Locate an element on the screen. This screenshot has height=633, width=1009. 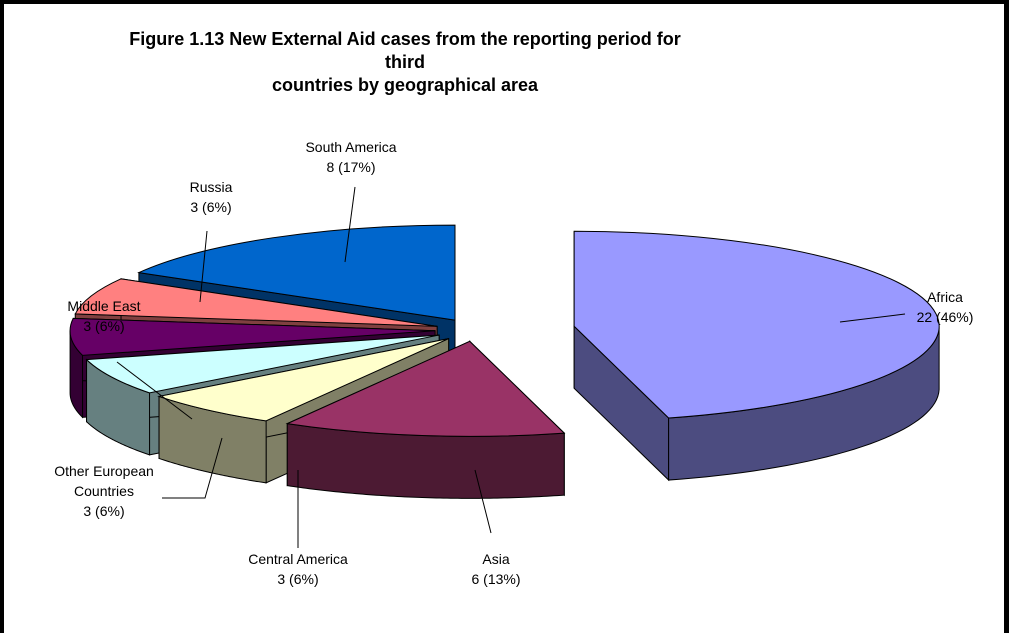
slice-top-other-european-countries is located at coordinates (262, 364).